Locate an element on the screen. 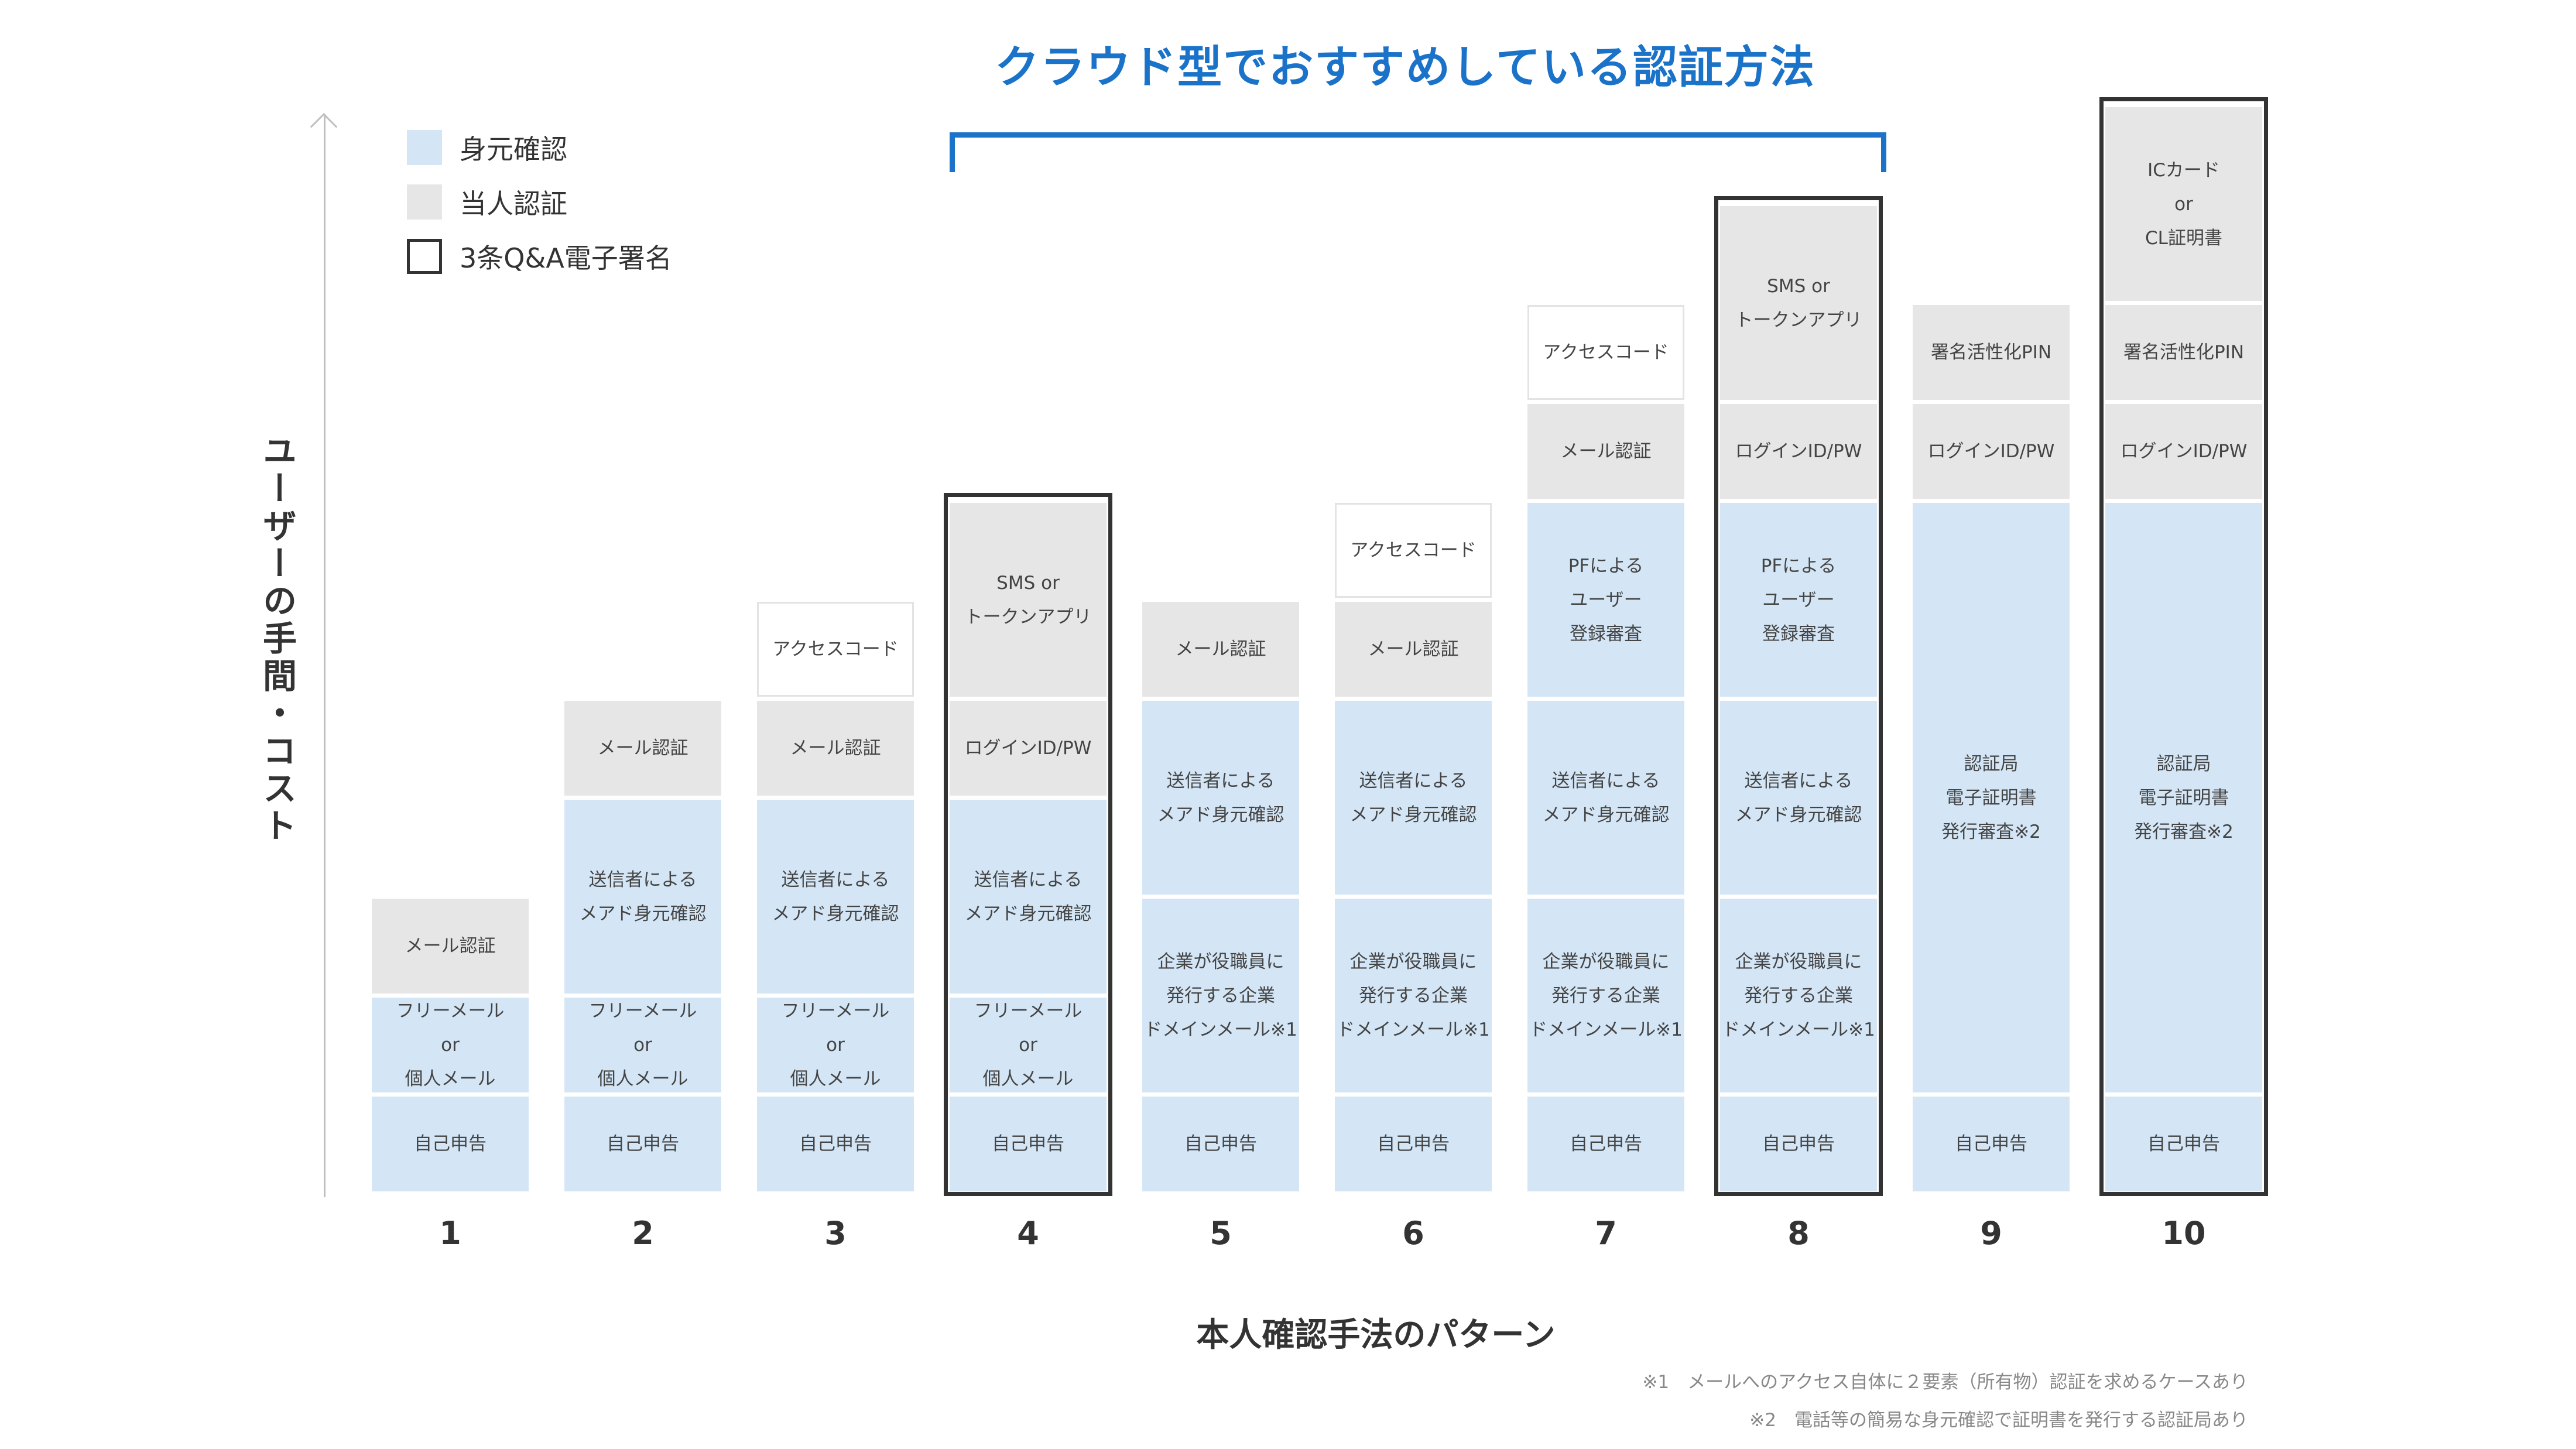 The image size is (2576, 1449). pattern-6-segment-5: アクセスコード is located at coordinates (1413, 550).